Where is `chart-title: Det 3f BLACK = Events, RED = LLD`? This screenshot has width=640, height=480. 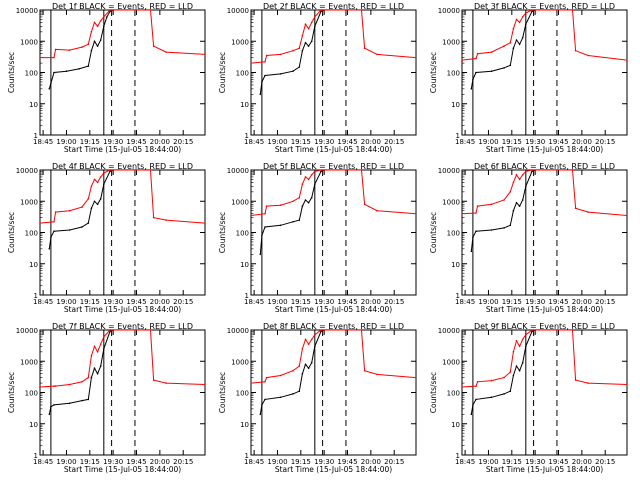 chart-title: Det 3f BLACK = Events, RED = LLD is located at coordinates (544, 6).